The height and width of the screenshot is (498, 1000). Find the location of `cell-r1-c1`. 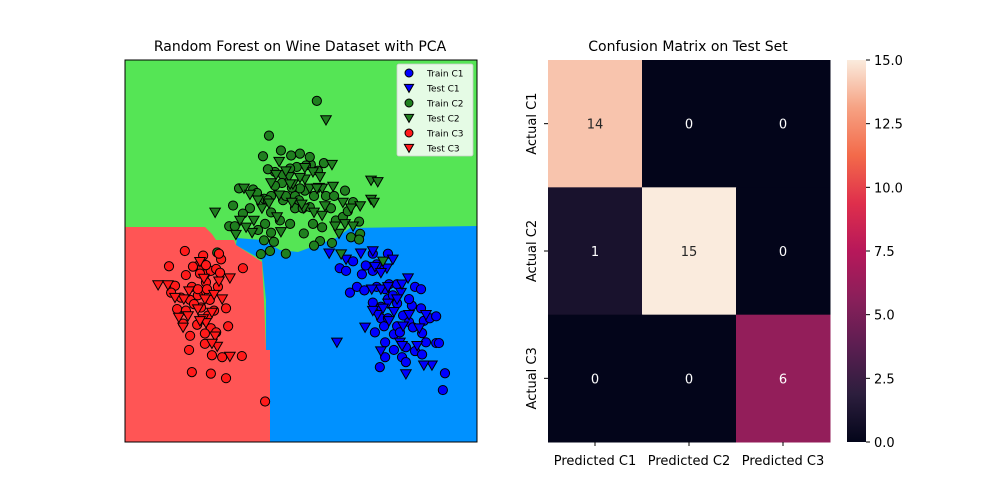

cell-r1-c1 is located at coordinates (595, 124).